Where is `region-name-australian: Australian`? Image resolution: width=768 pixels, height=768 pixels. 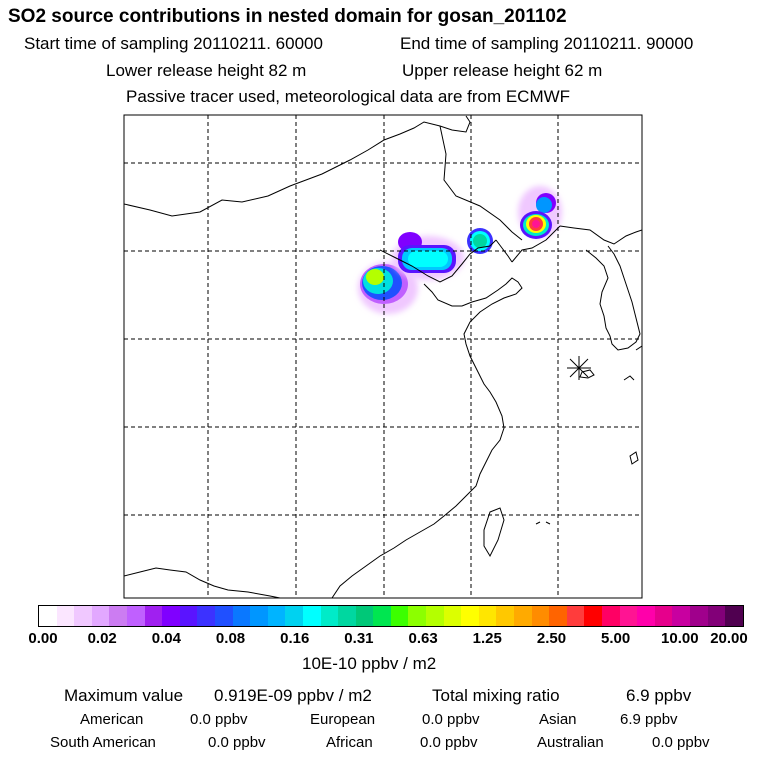 region-name-australian: Australian is located at coordinates (570, 742).